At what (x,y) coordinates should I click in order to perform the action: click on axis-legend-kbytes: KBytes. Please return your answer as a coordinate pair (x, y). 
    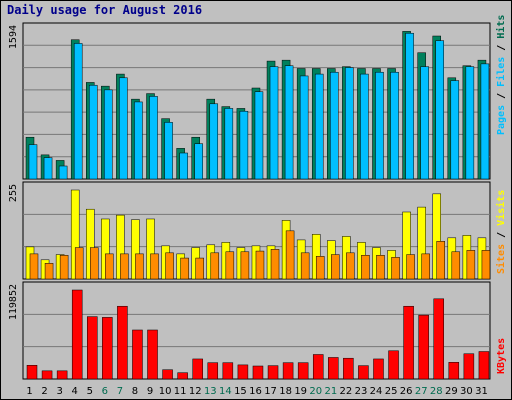
    Looking at the image, I should click on (501, 356).